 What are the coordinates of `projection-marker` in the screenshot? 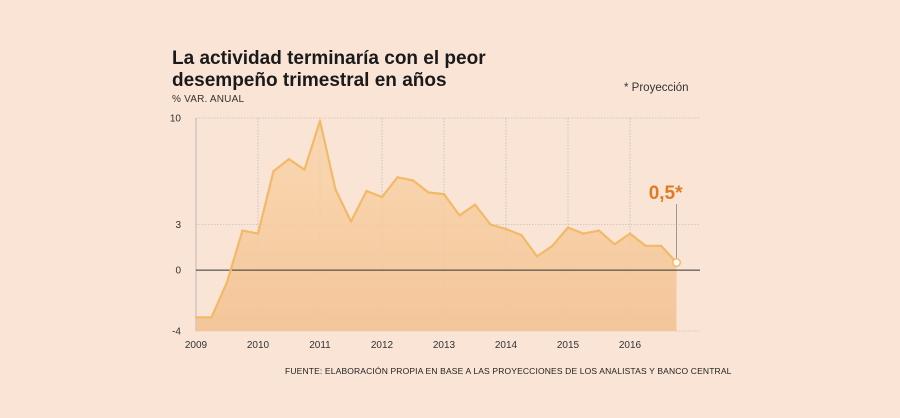 It's located at (676, 262).